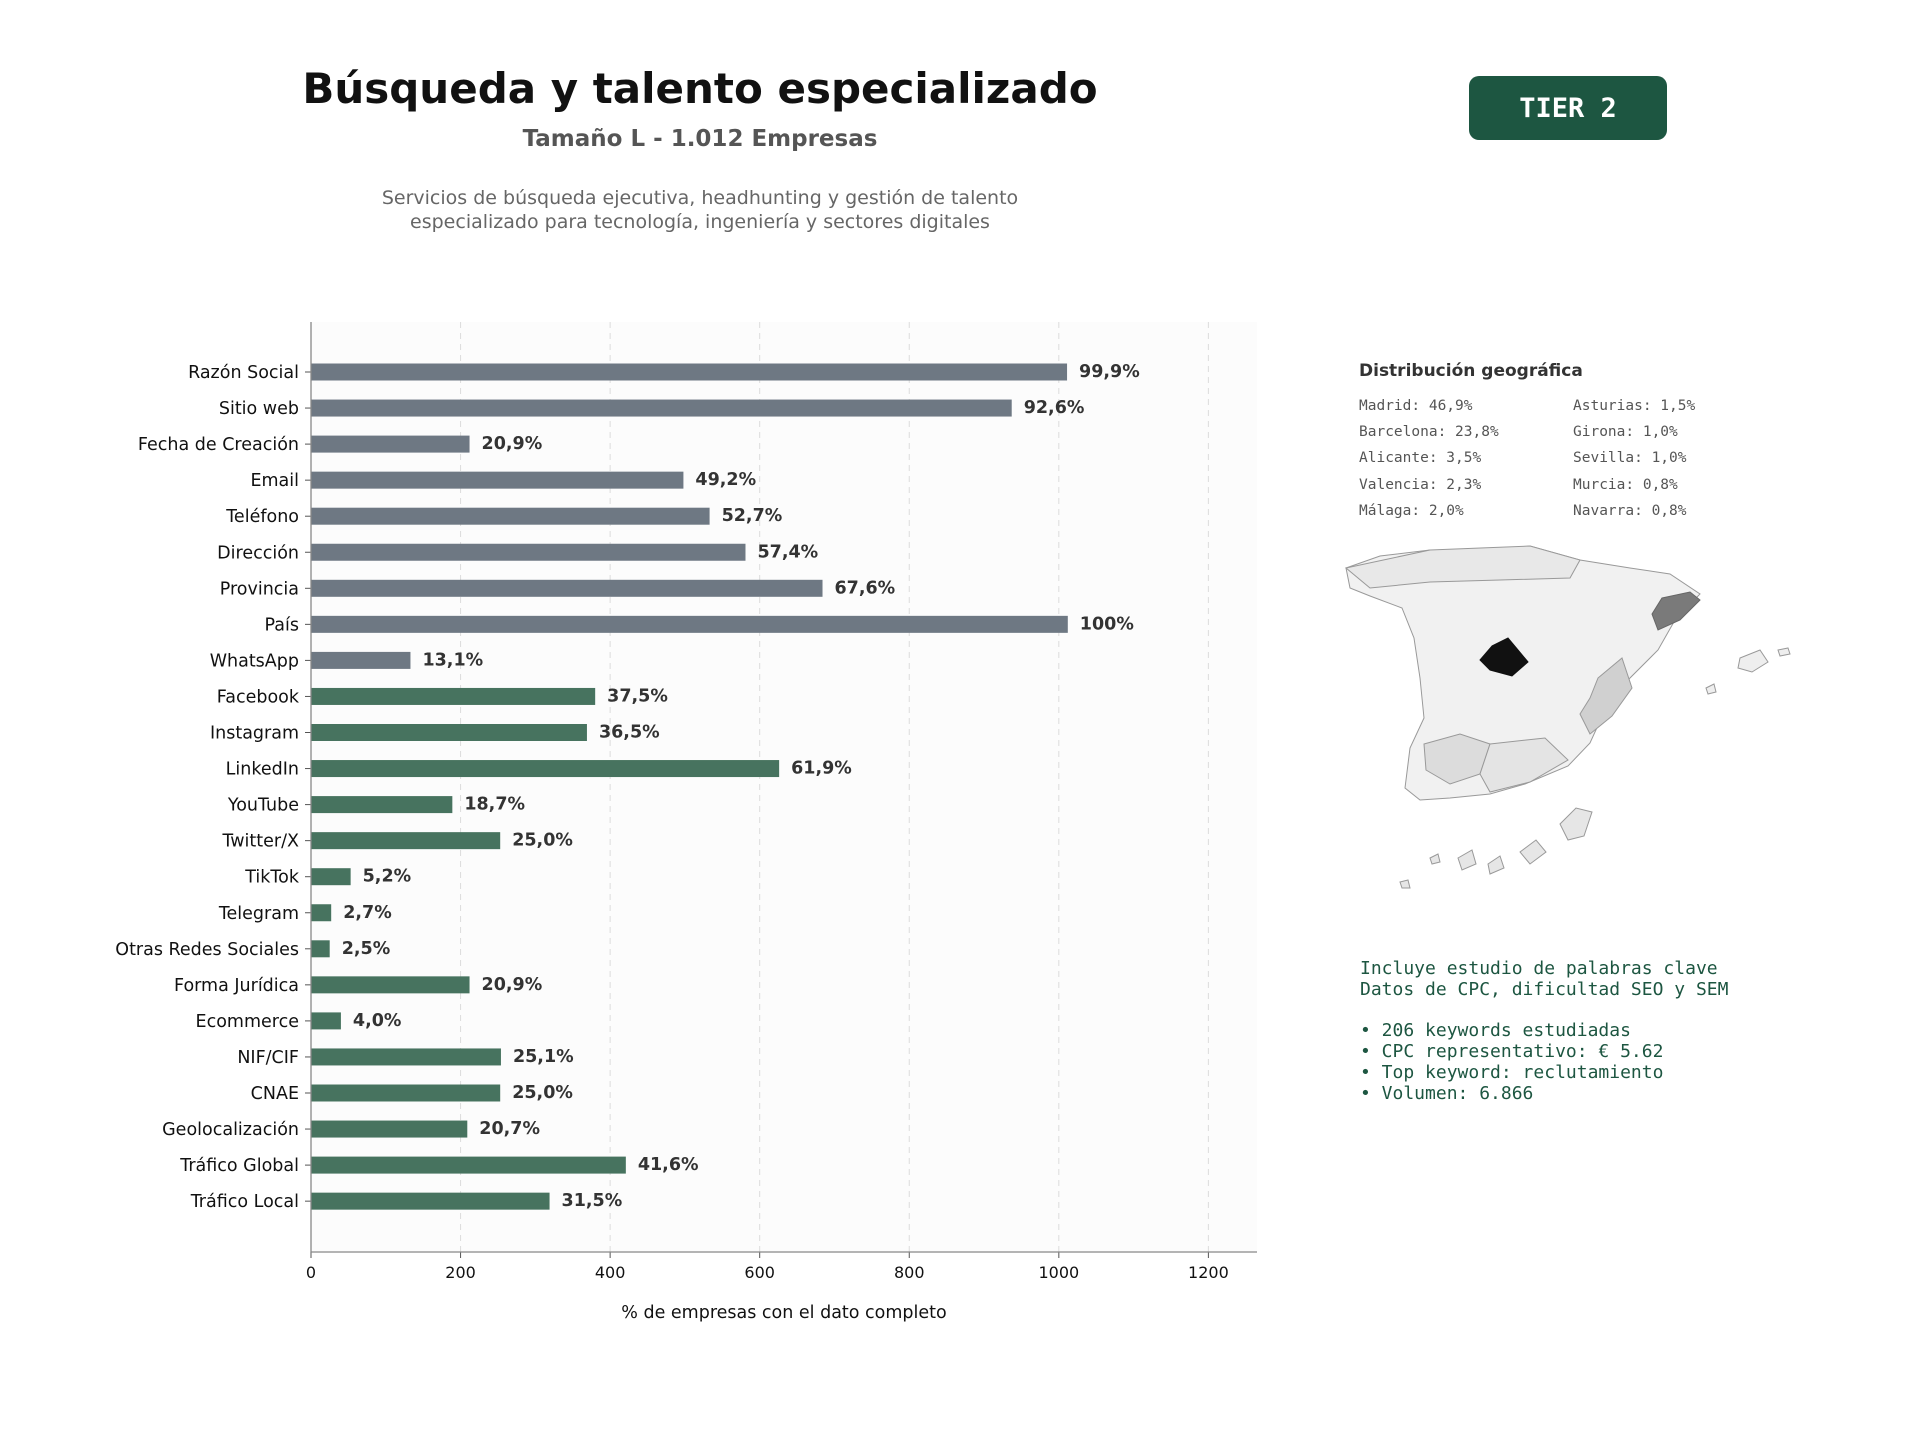 This screenshot has width=1920, height=1440. What do you see at coordinates (759, 1272) in the screenshot?
I see `x-tick-label: 600` at bounding box center [759, 1272].